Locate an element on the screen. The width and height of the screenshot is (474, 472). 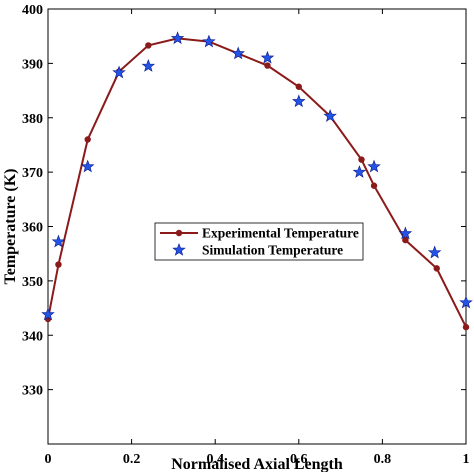
legend-marker-simulation is located at coordinates (179, 249).